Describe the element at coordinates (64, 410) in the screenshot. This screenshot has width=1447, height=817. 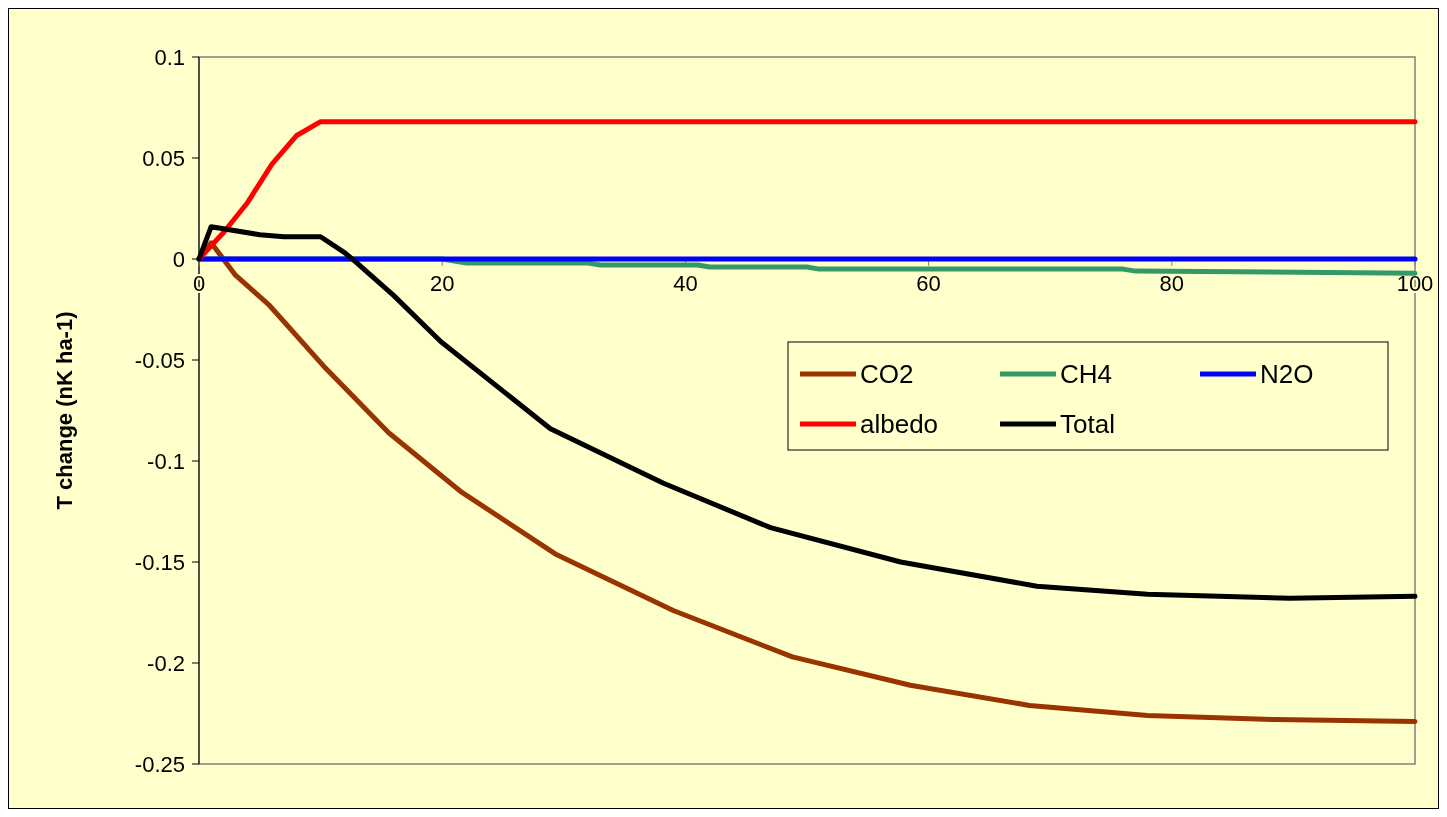
I see `y-axis-title: T change (nK ha-1)` at that location.